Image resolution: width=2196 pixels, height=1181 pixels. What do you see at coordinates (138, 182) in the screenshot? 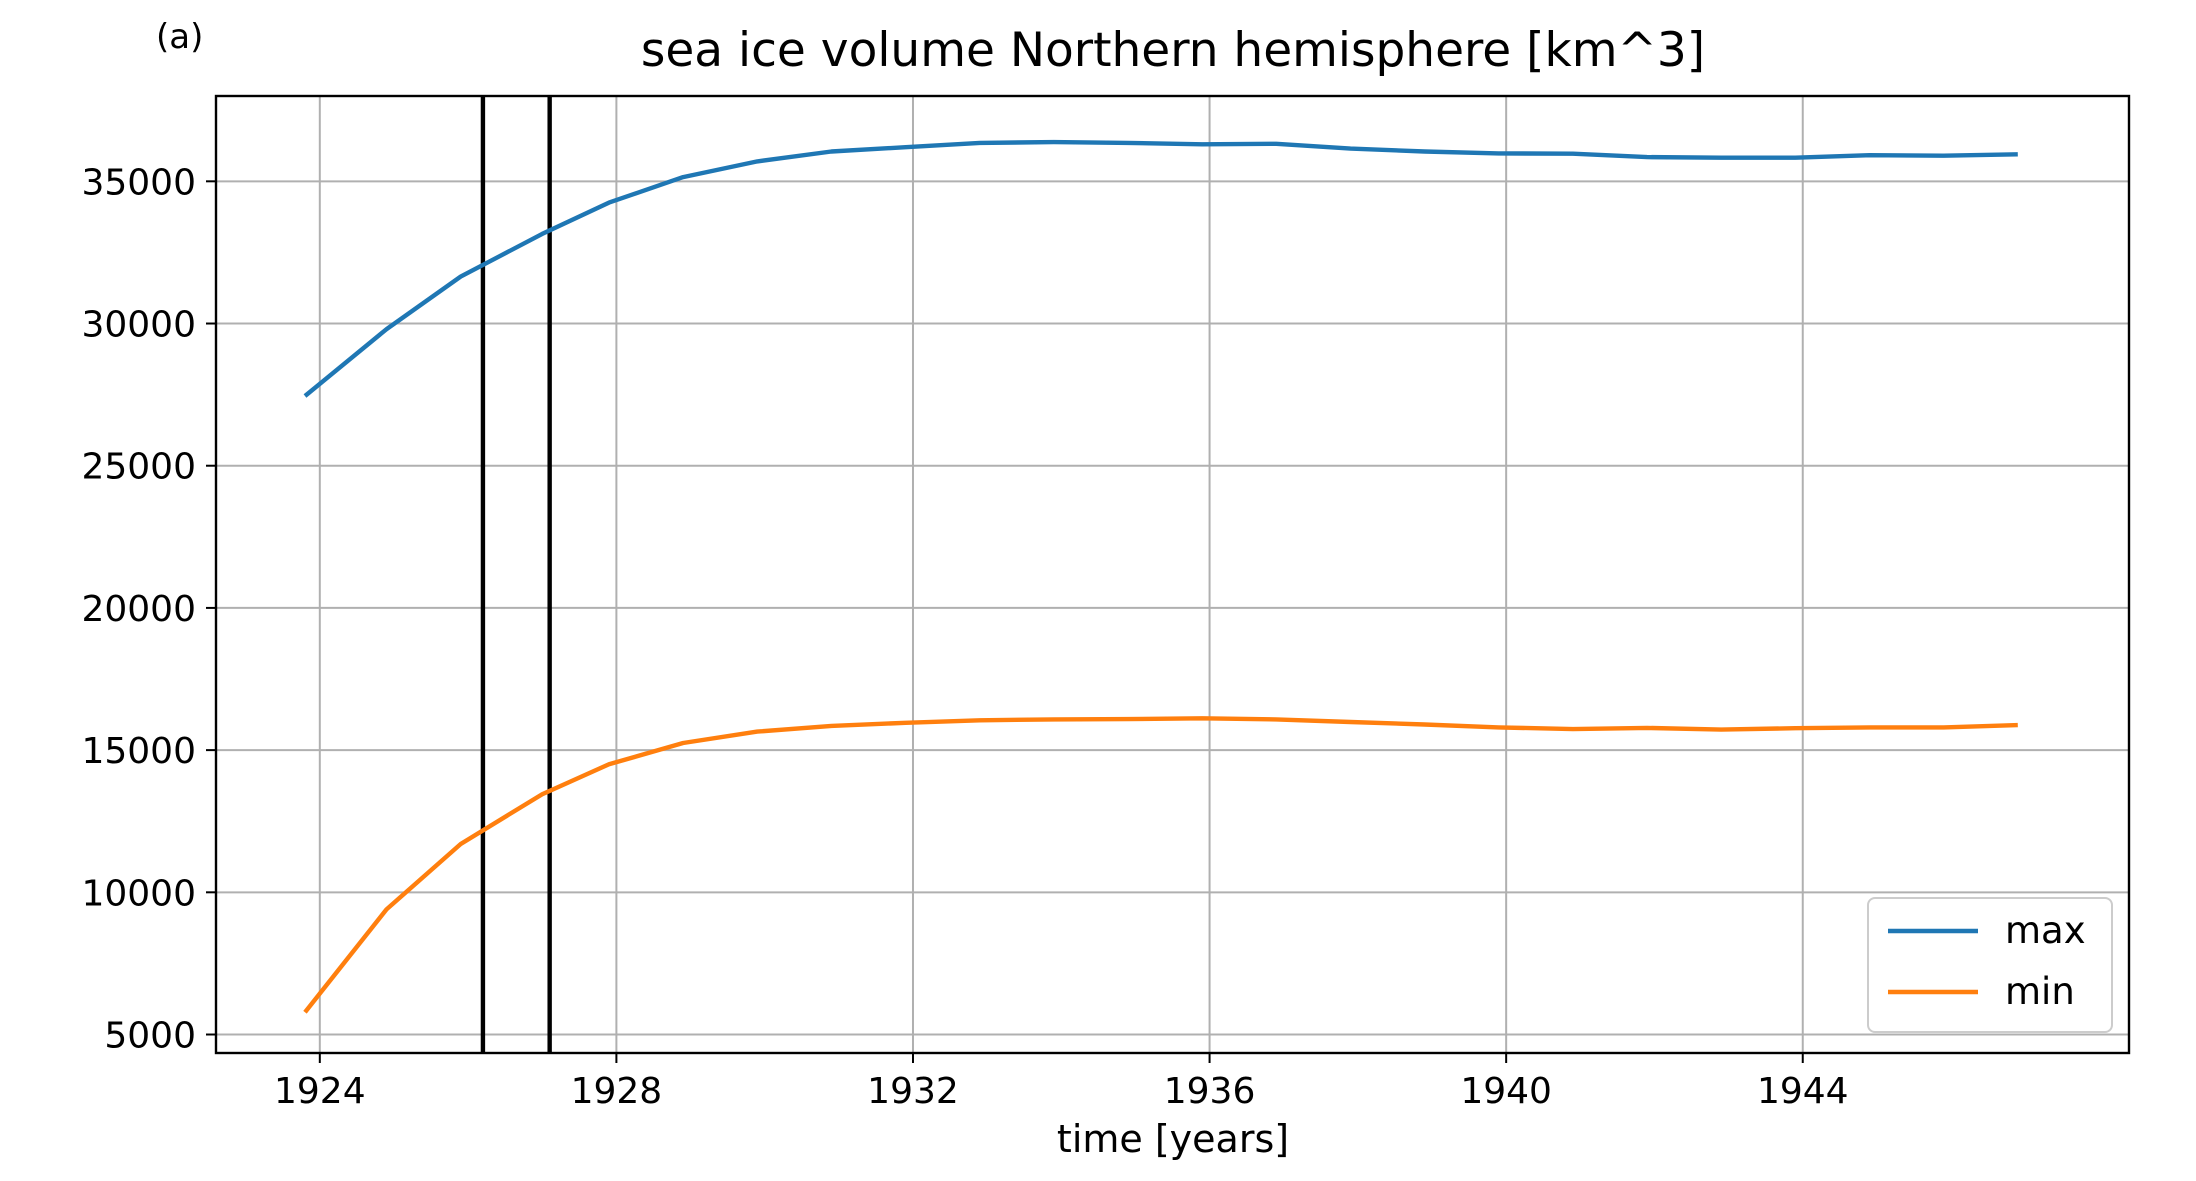
I see `y-tick-label: 35000` at bounding box center [138, 182].